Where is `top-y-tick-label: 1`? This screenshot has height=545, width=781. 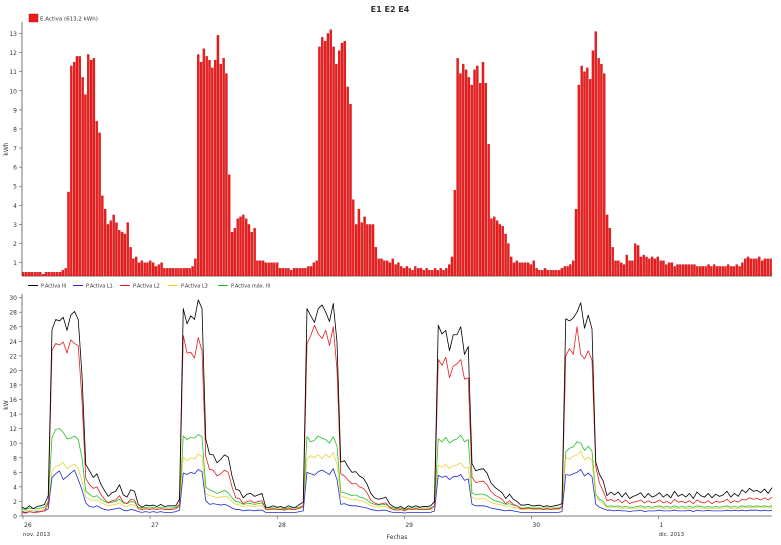 top-y-tick-label: 1 is located at coordinates (15, 263).